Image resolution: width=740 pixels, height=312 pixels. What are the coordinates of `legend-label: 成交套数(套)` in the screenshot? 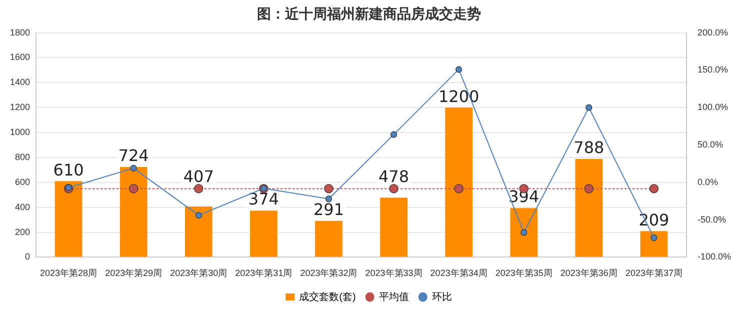 It's located at (327, 296).